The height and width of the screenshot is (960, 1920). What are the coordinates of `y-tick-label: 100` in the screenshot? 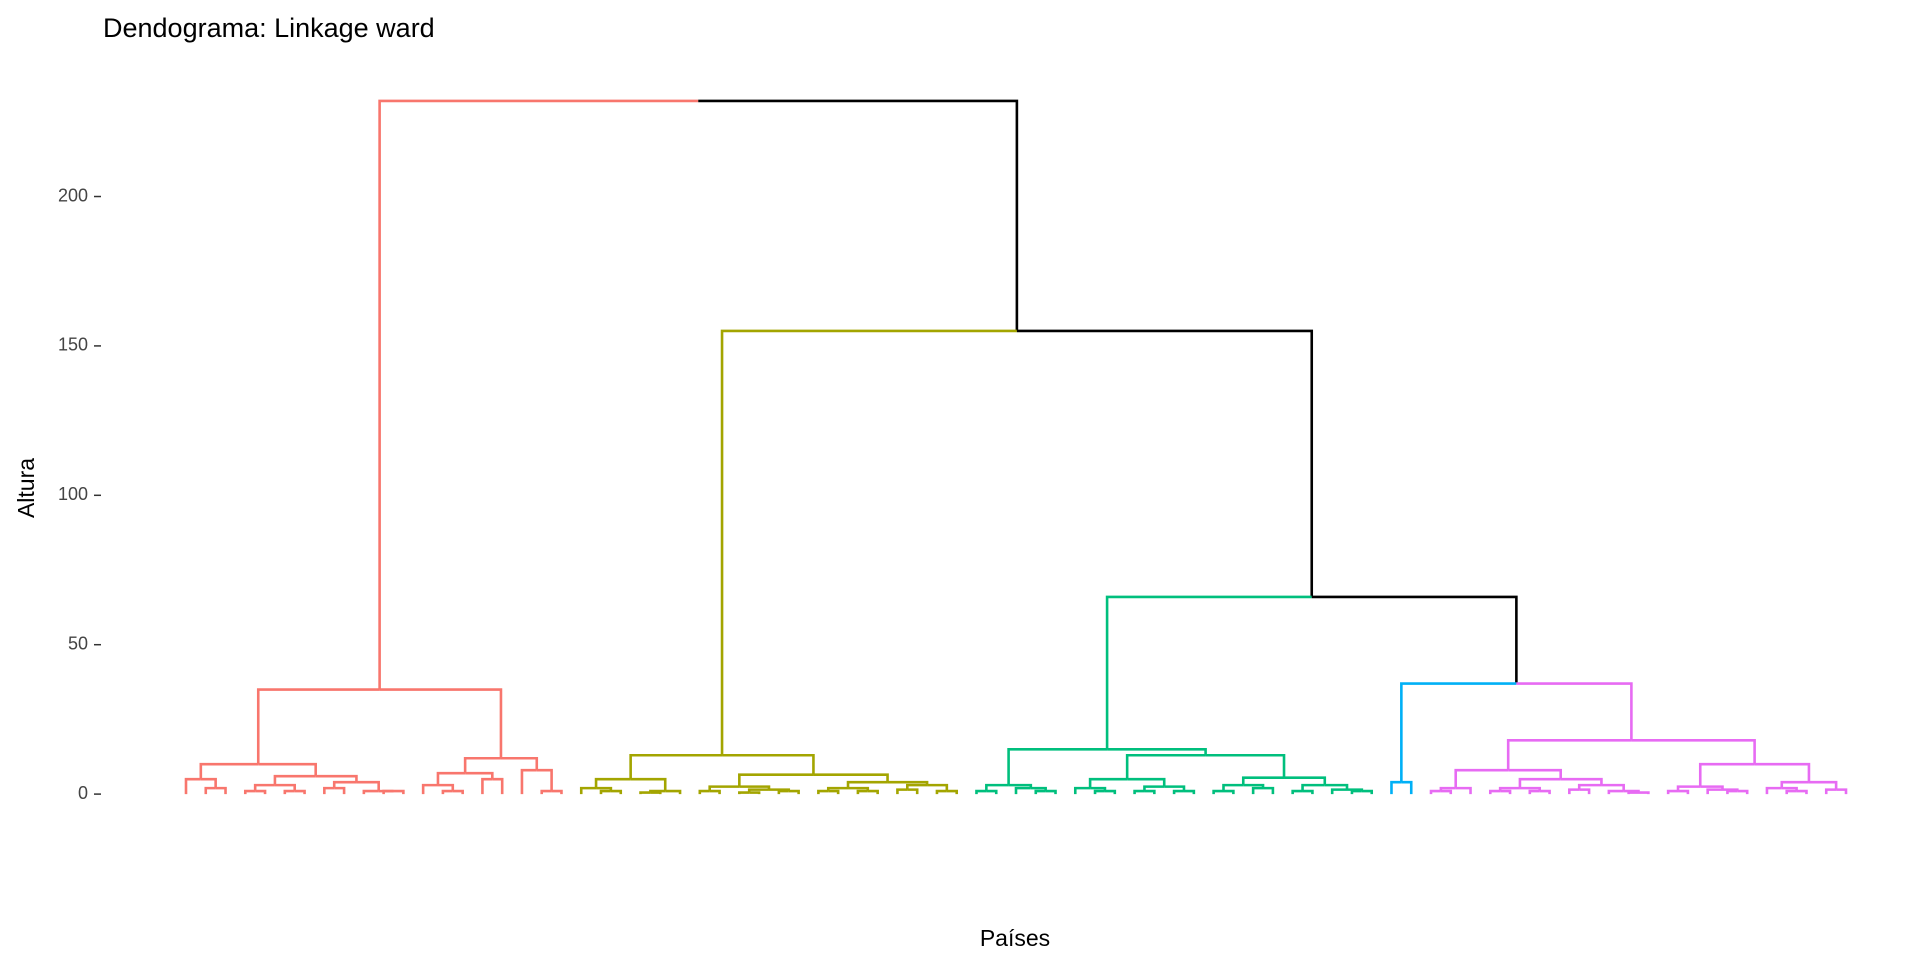 It's located at (73, 494).